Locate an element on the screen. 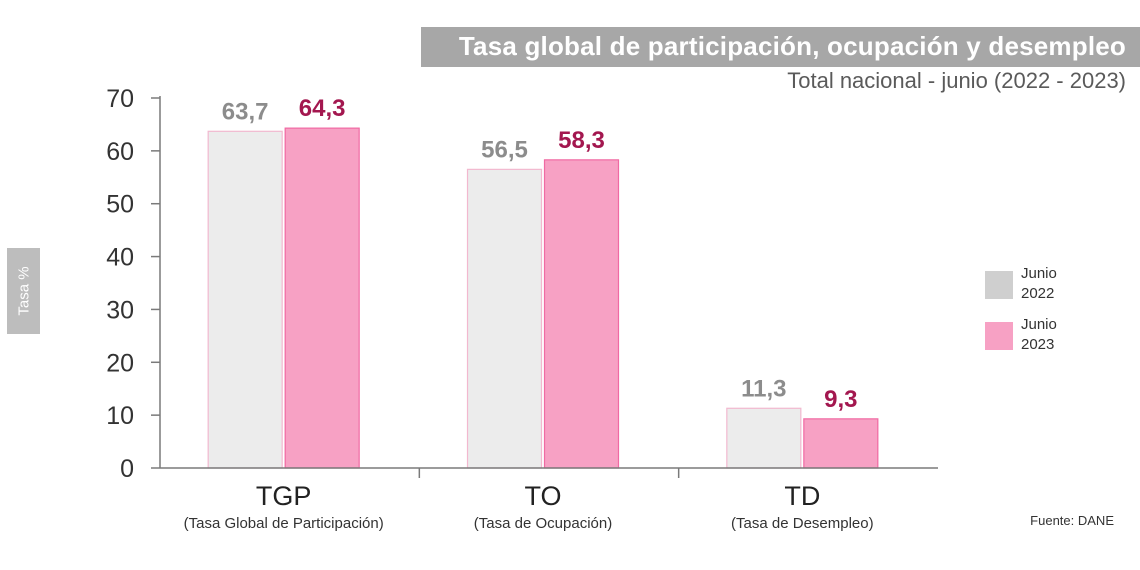 This screenshot has width=1140, height=570. x-category-label-to: TO is located at coordinates (542, 496).